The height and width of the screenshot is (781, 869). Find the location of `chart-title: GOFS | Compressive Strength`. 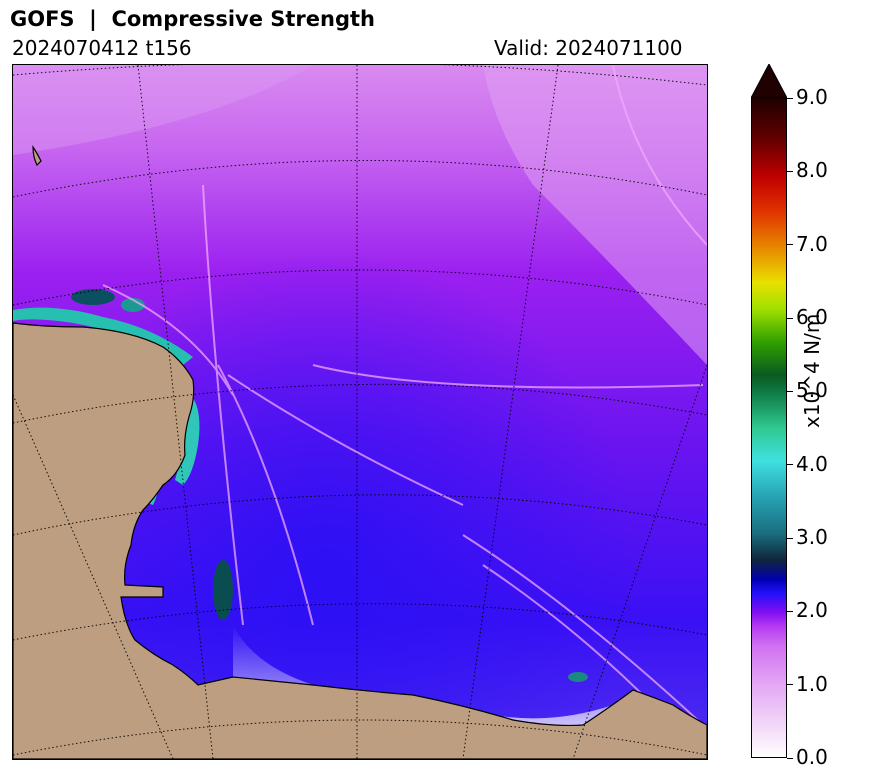

chart-title: GOFS | Compressive Strength is located at coordinates (192, 19).